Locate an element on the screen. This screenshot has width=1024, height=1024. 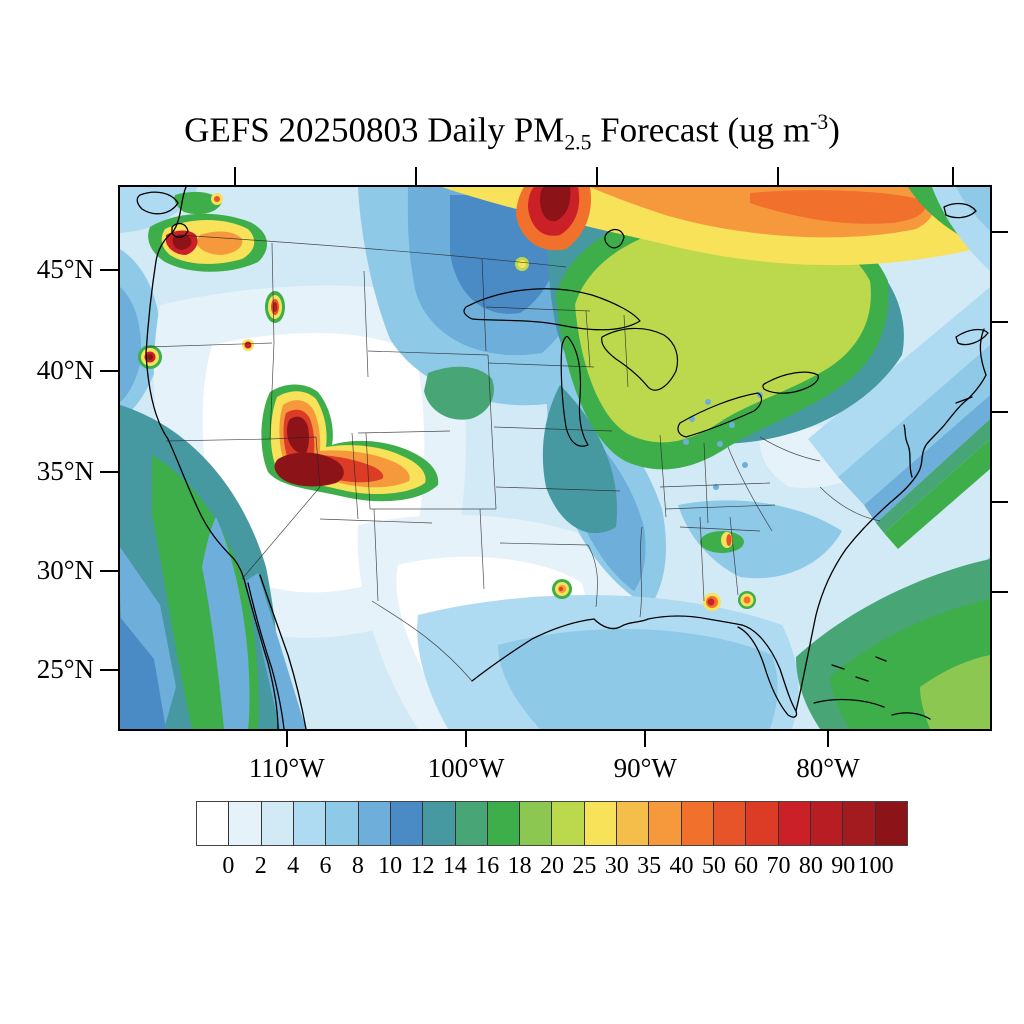
colorbar-tick-label: 12 is located at coordinates (422, 866).